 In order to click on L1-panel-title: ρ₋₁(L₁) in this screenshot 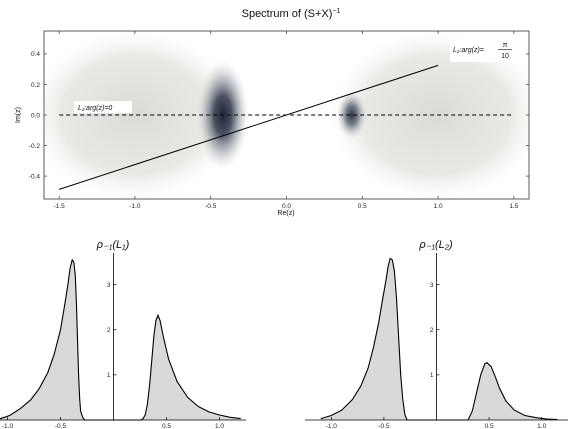, I will do `click(113, 245)`.